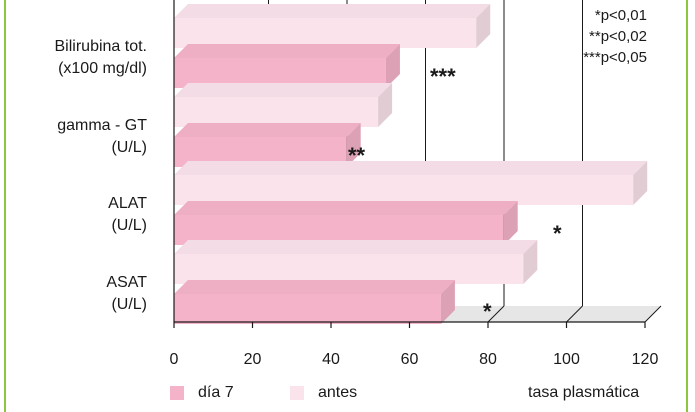  I want to click on x-tick-label-60: 60, so click(410, 359).